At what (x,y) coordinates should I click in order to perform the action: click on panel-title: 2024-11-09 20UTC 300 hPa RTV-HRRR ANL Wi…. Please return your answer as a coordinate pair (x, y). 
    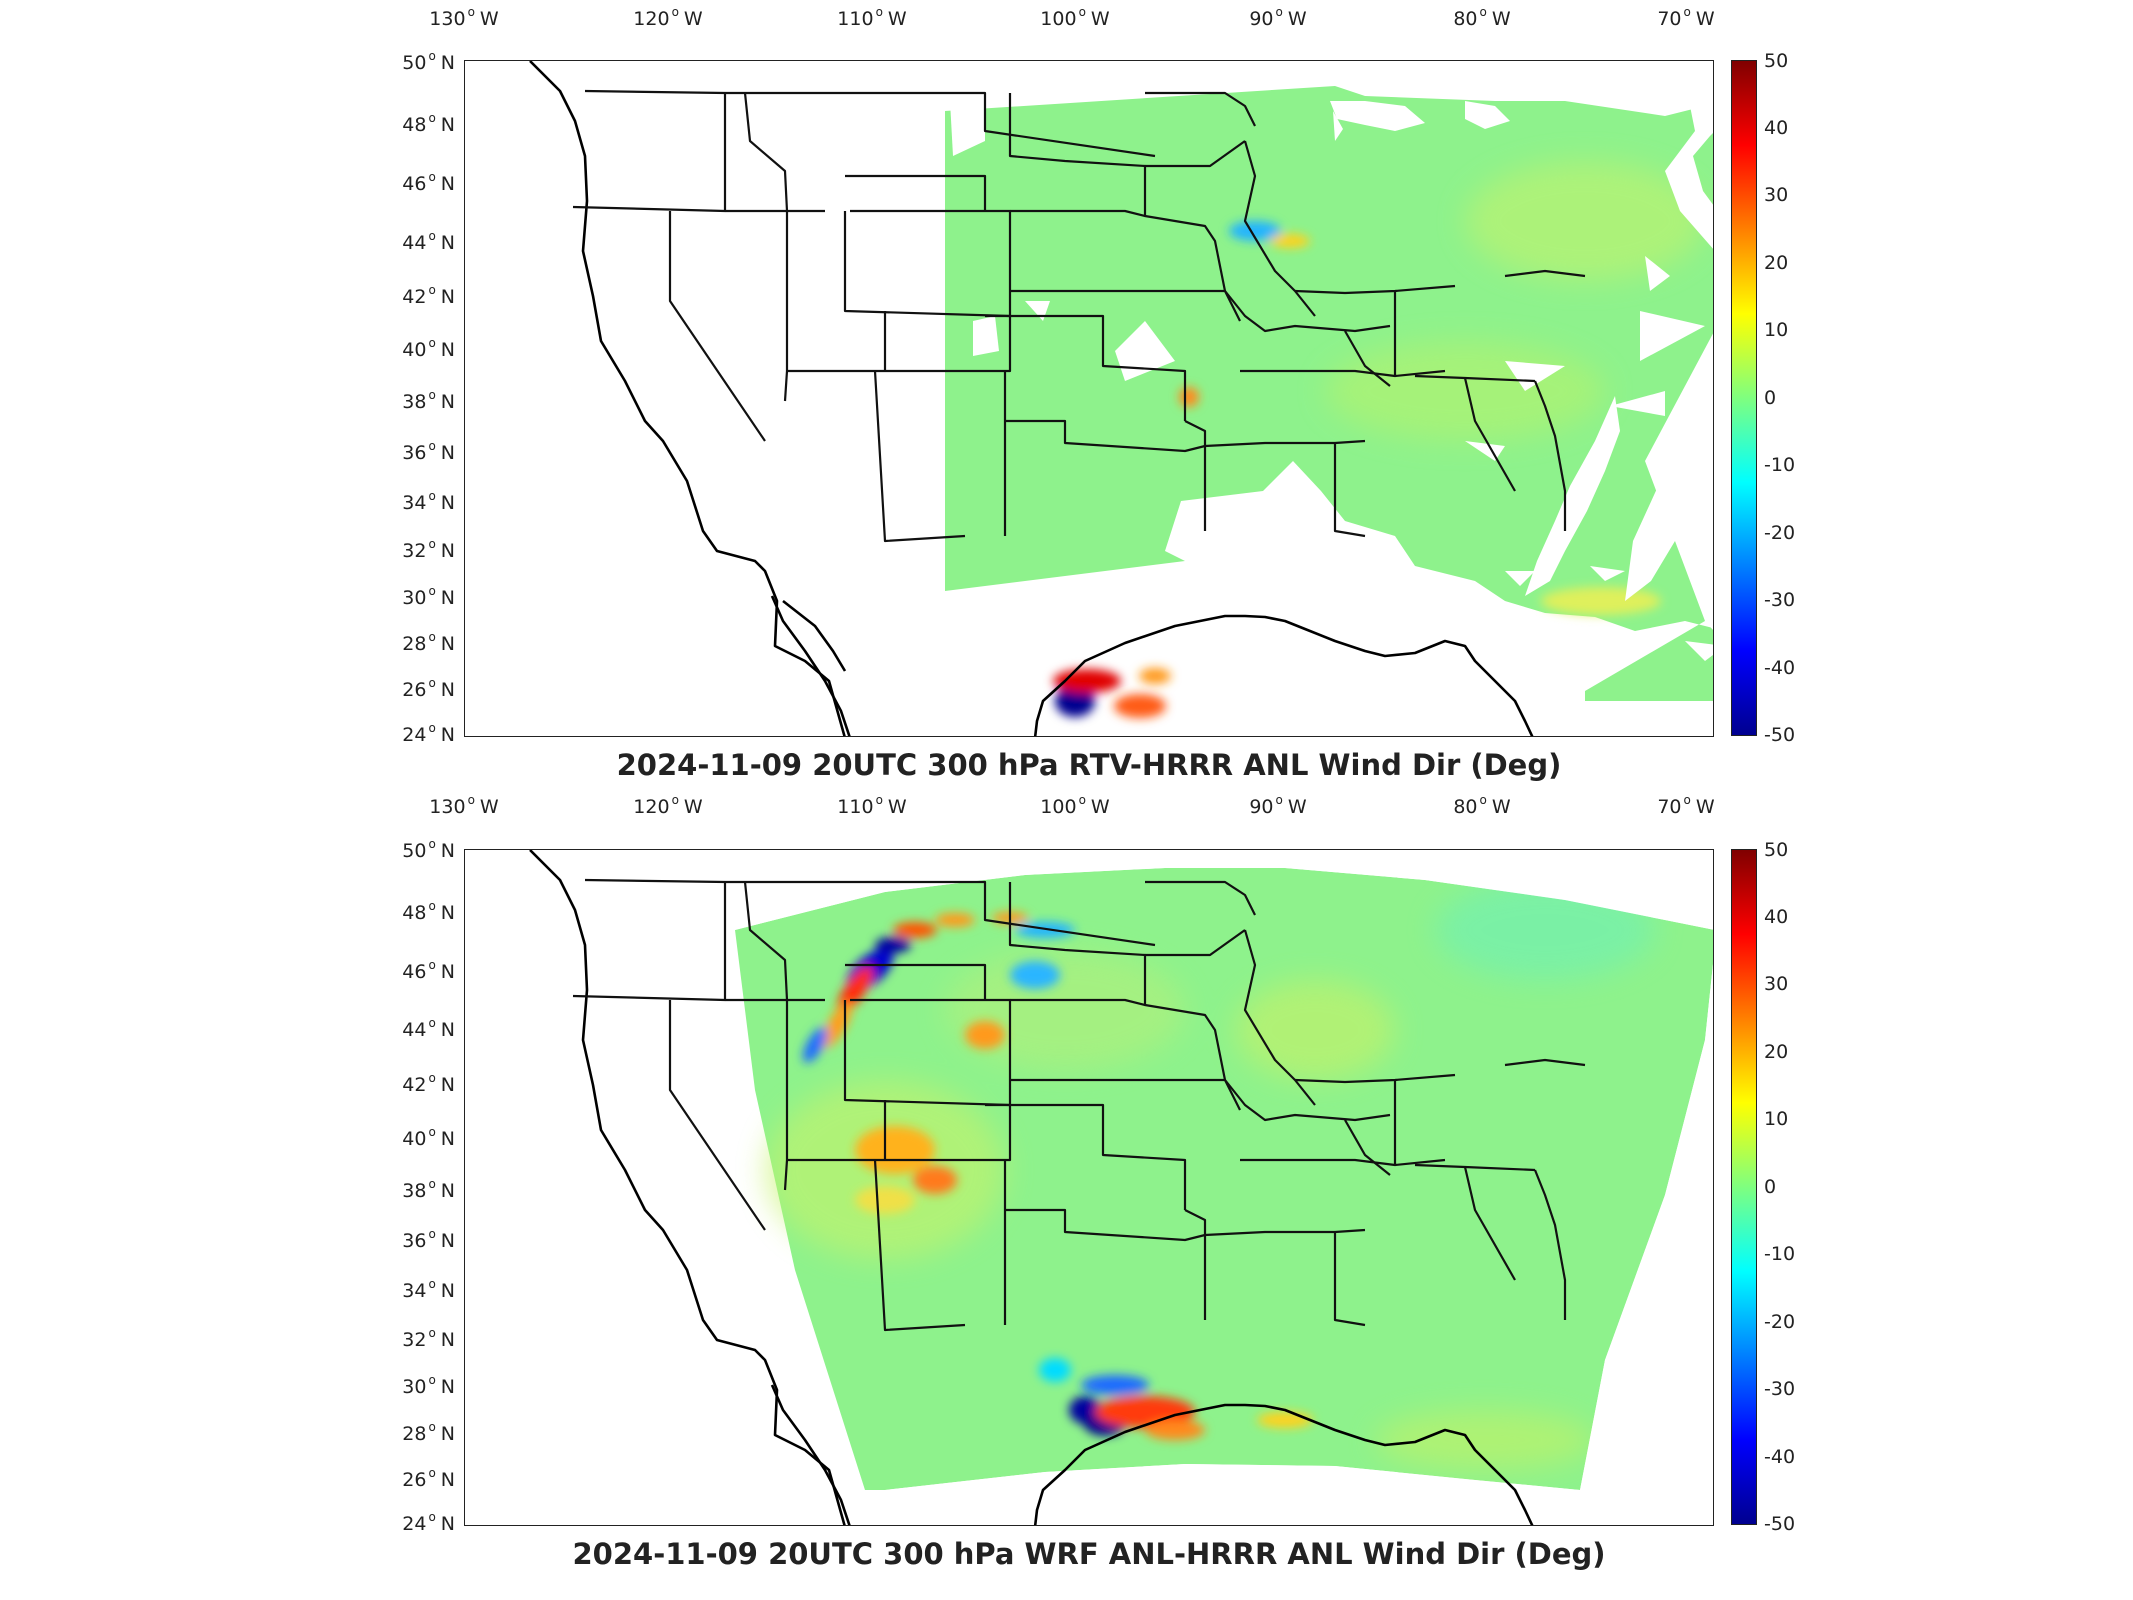
    Looking at the image, I should click on (1089, 765).